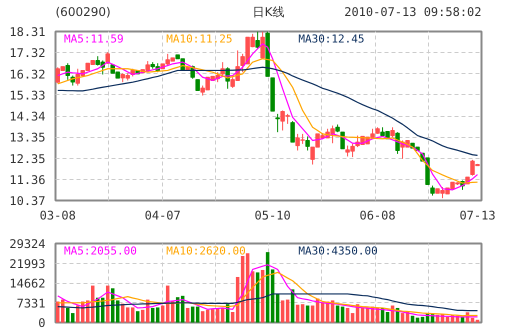 This screenshot has height=330, width=505. I want to click on chart-title: (600290), so click(83, 12).